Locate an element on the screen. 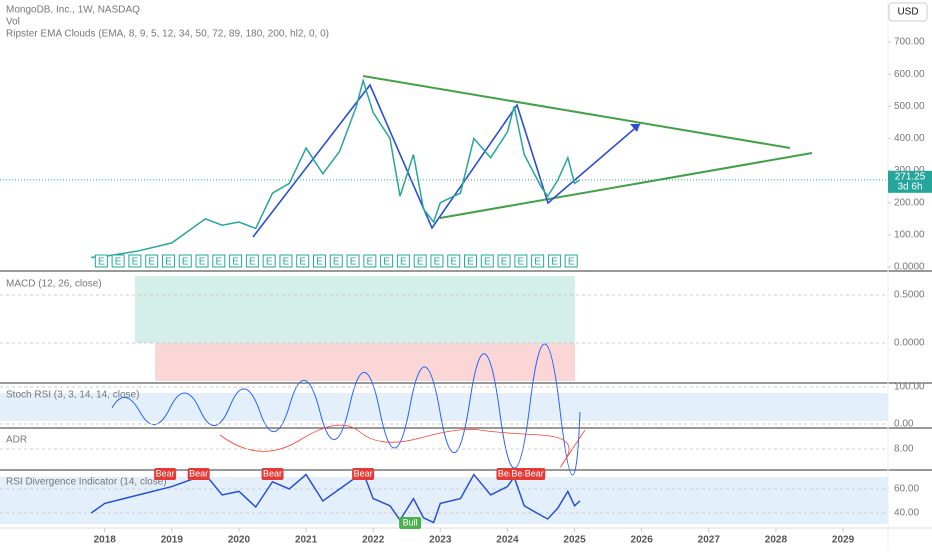  pane-tick-label: 40.00 is located at coordinates (906, 513).